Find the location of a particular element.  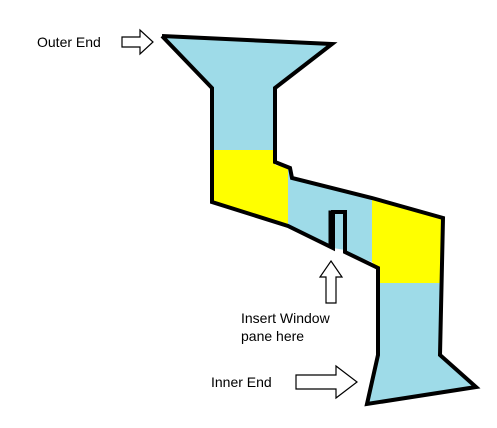

middle-channel-left is located at coordinates (330, 209).